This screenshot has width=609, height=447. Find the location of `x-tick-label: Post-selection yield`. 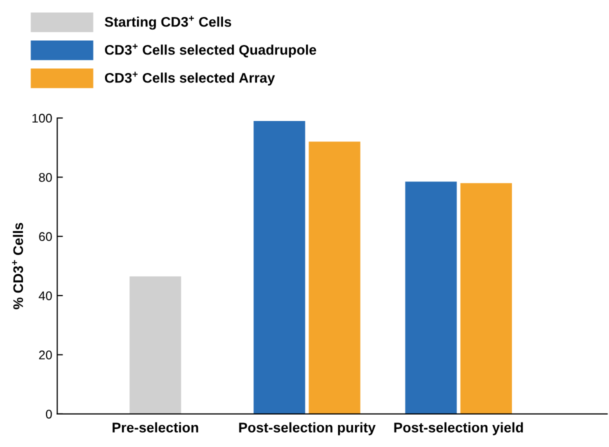

x-tick-label: Post-selection yield is located at coordinates (458, 429).